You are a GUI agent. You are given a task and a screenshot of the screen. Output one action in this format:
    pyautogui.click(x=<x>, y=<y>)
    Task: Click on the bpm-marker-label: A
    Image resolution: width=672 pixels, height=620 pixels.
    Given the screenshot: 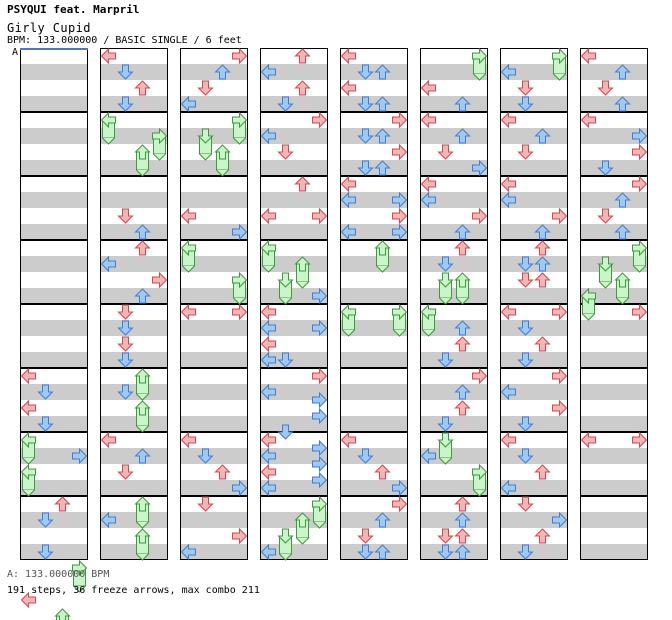 What is the action you would take?
    pyautogui.click(x=15, y=52)
    